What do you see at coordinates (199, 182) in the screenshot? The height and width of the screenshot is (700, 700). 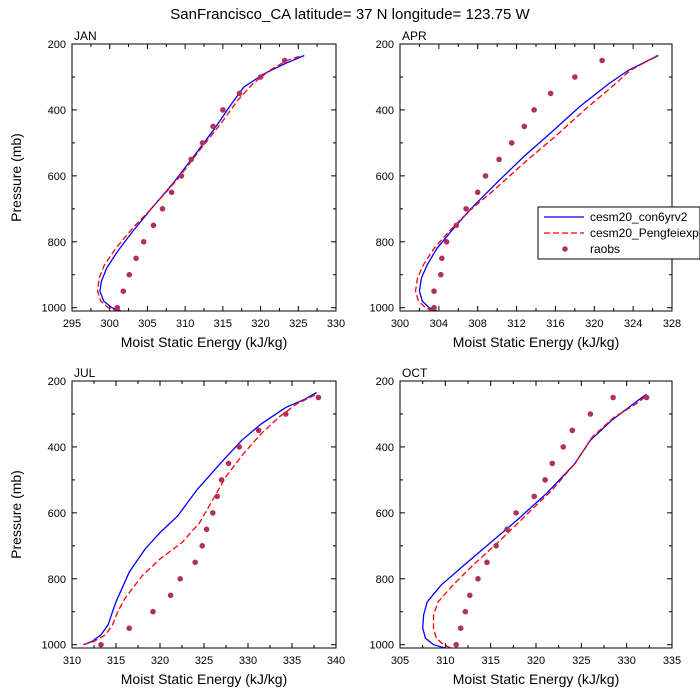 I see `series-line-cesm20_Pengfeiexp8-jan` at bounding box center [199, 182].